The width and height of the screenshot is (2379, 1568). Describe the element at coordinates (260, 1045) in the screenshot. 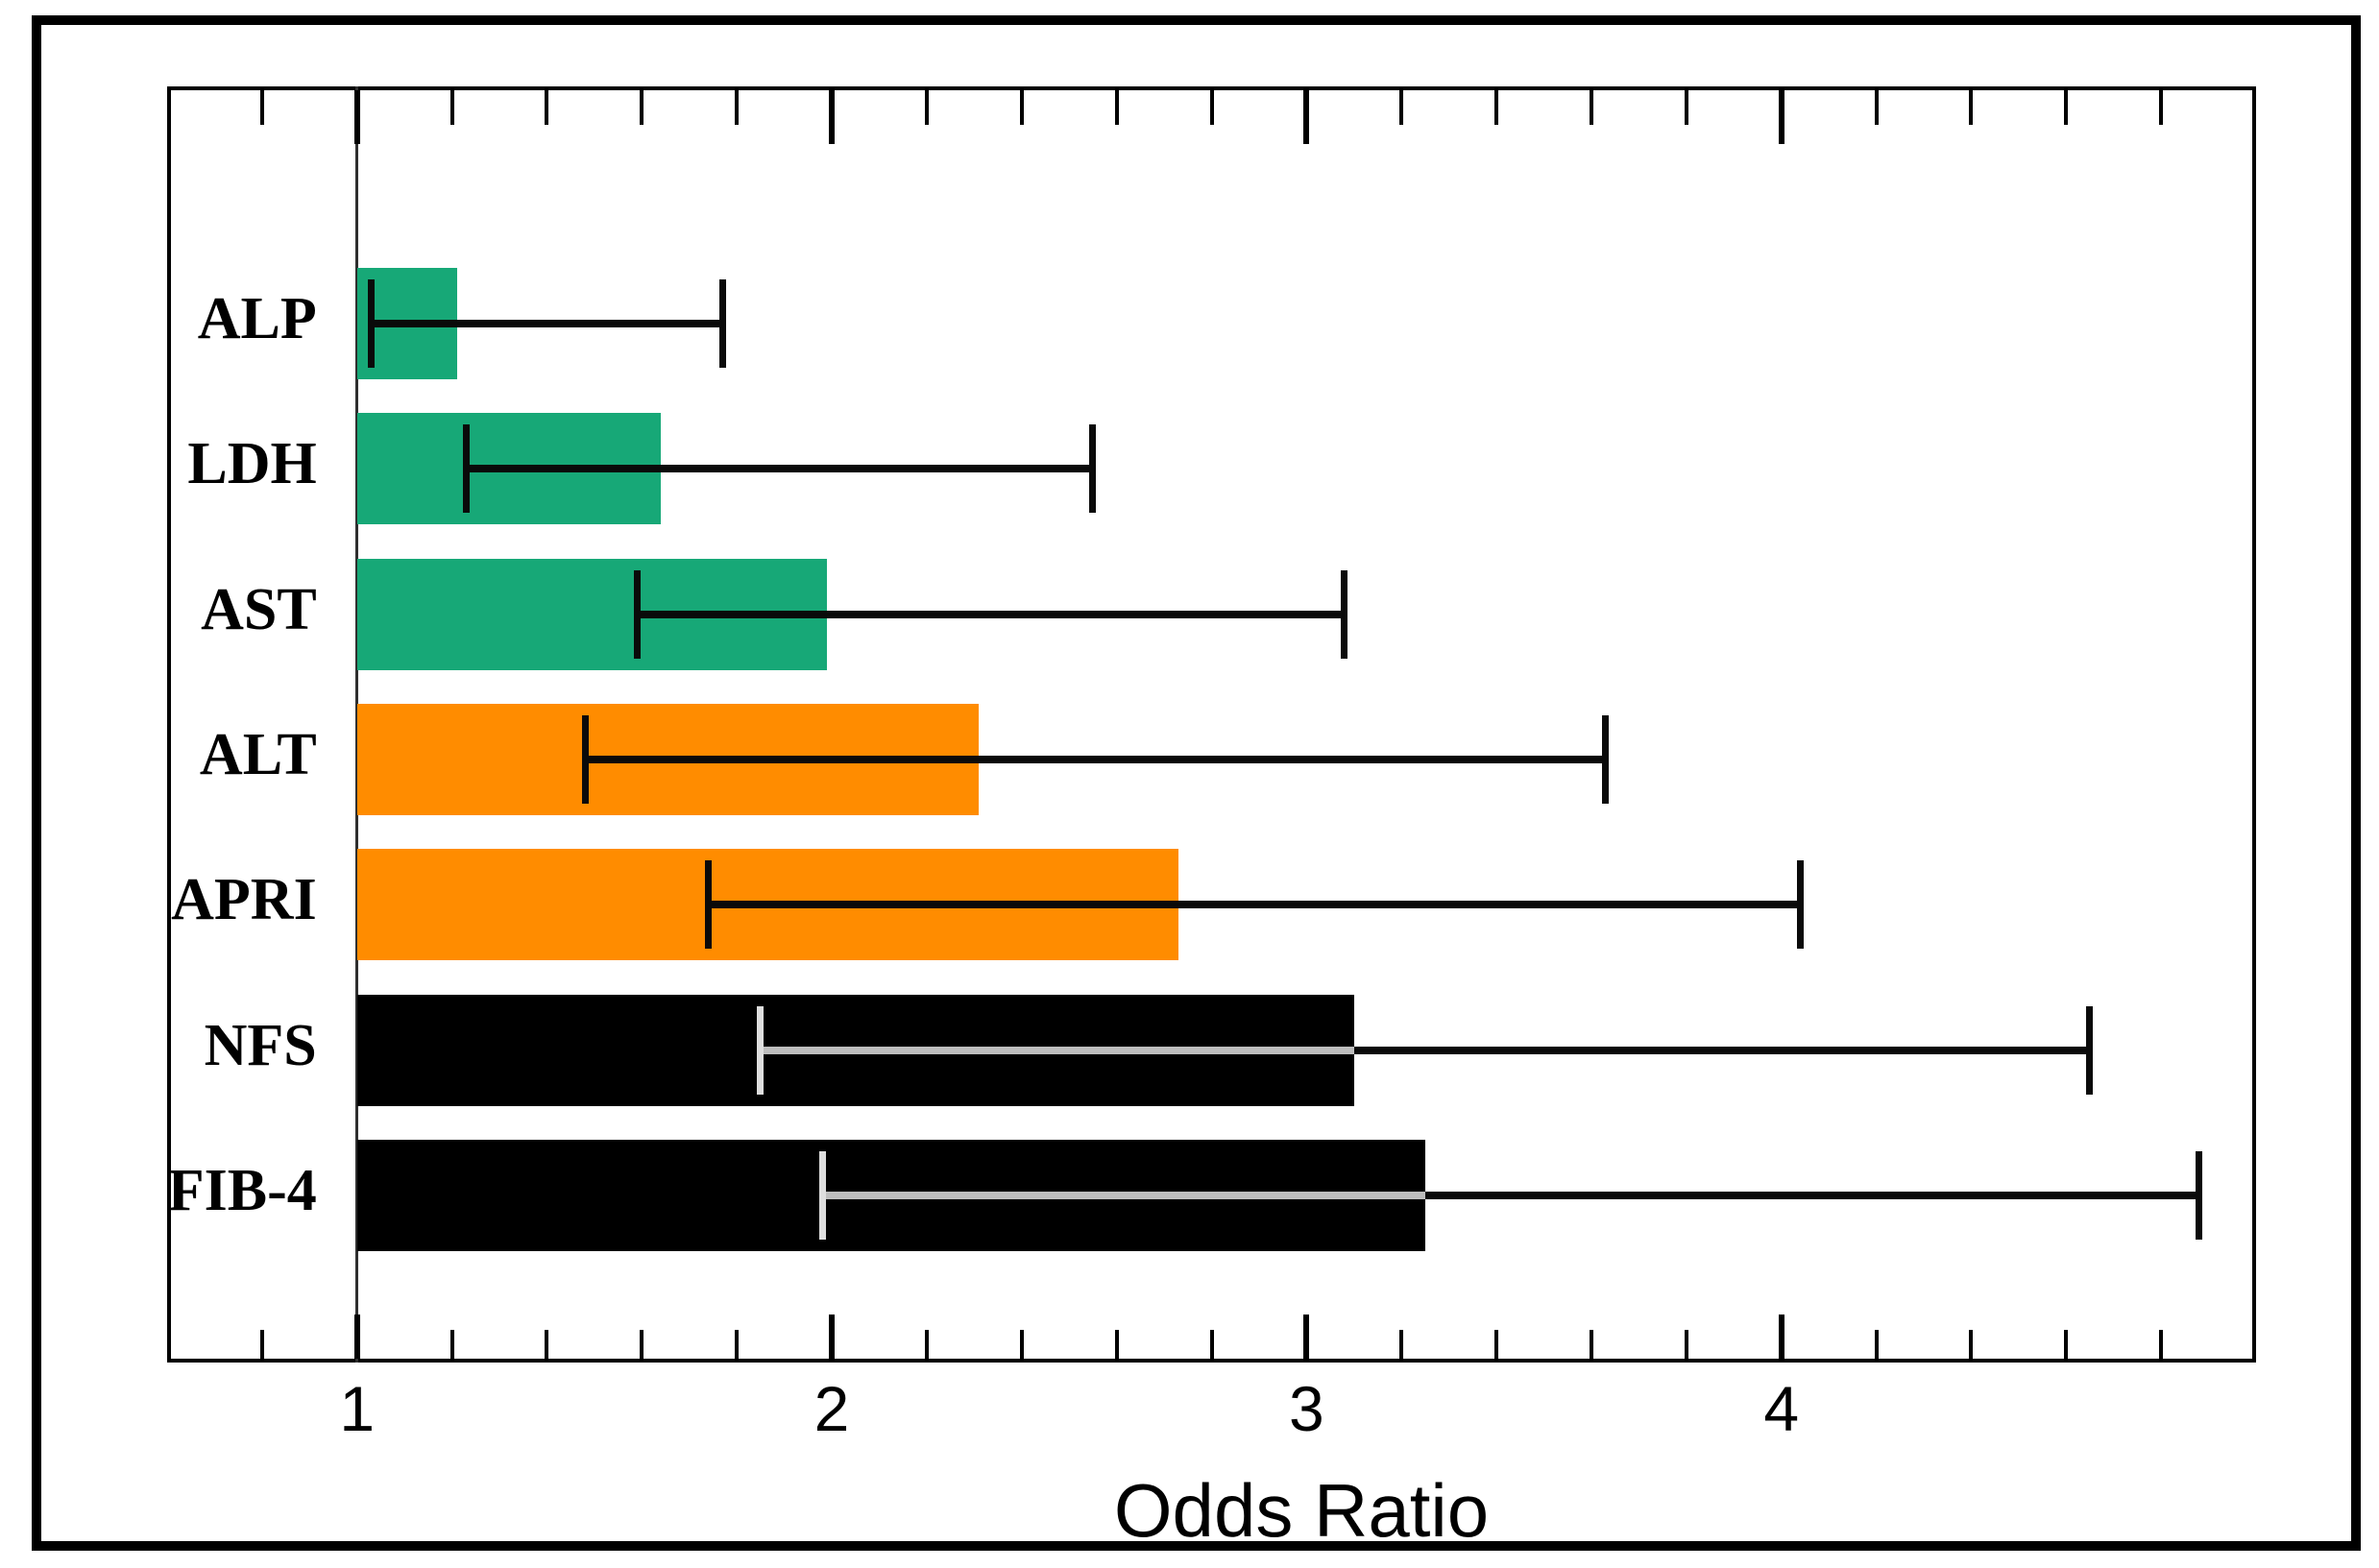

I see `category-label: NFS` at that location.